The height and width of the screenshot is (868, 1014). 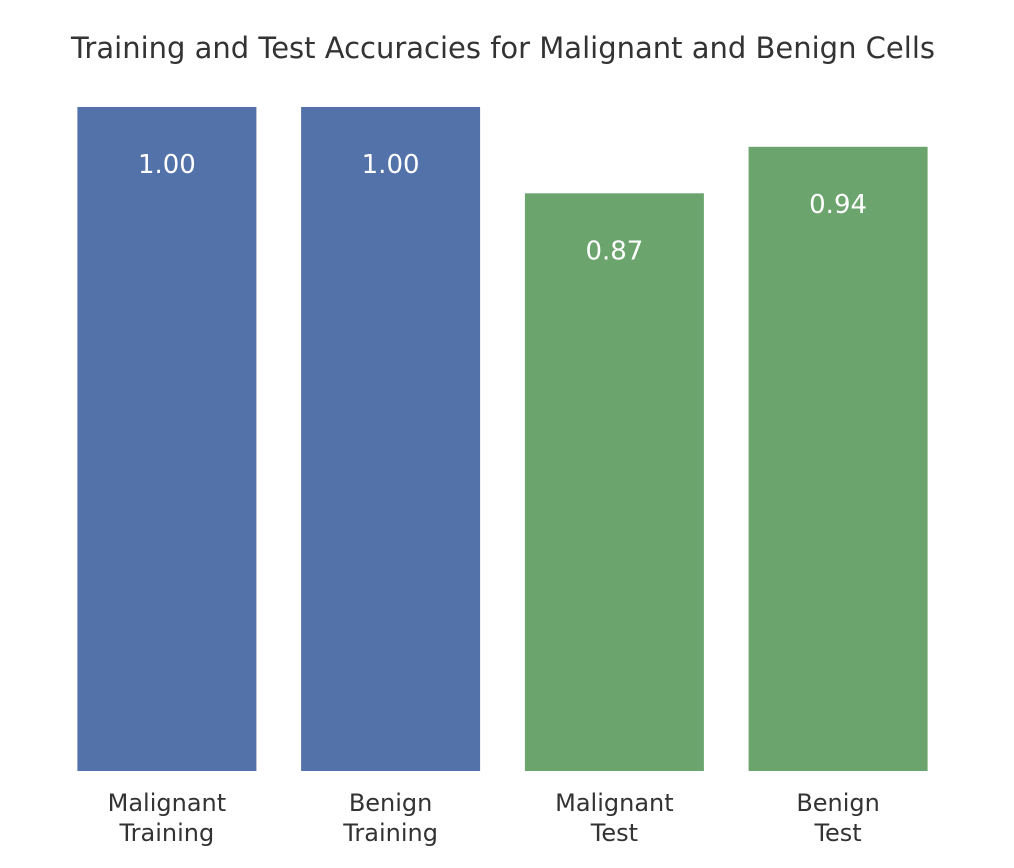 What do you see at coordinates (614, 803) in the screenshot?
I see `x-tick-label-2-line-0: Malignant` at bounding box center [614, 803].